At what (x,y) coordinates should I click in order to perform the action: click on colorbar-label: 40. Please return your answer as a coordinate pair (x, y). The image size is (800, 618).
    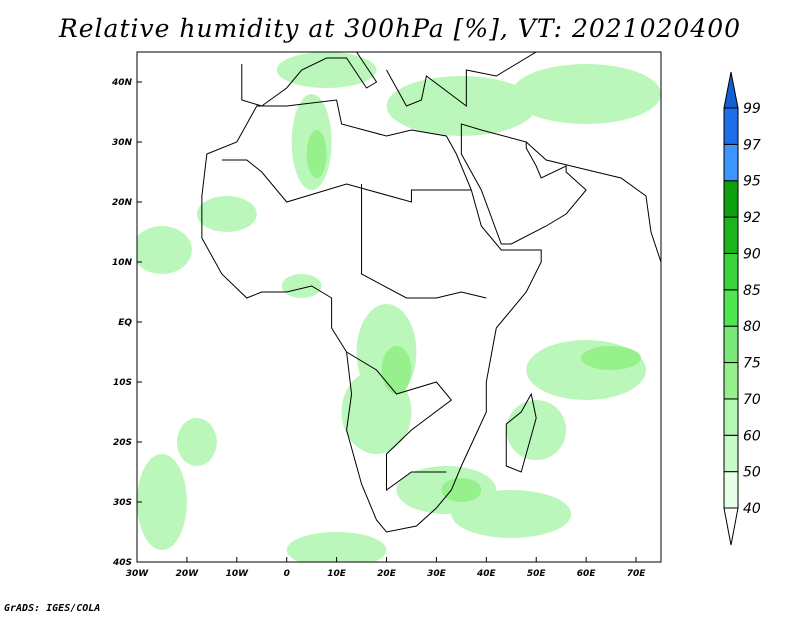
    Looking at the image, I should click on (752, 509).